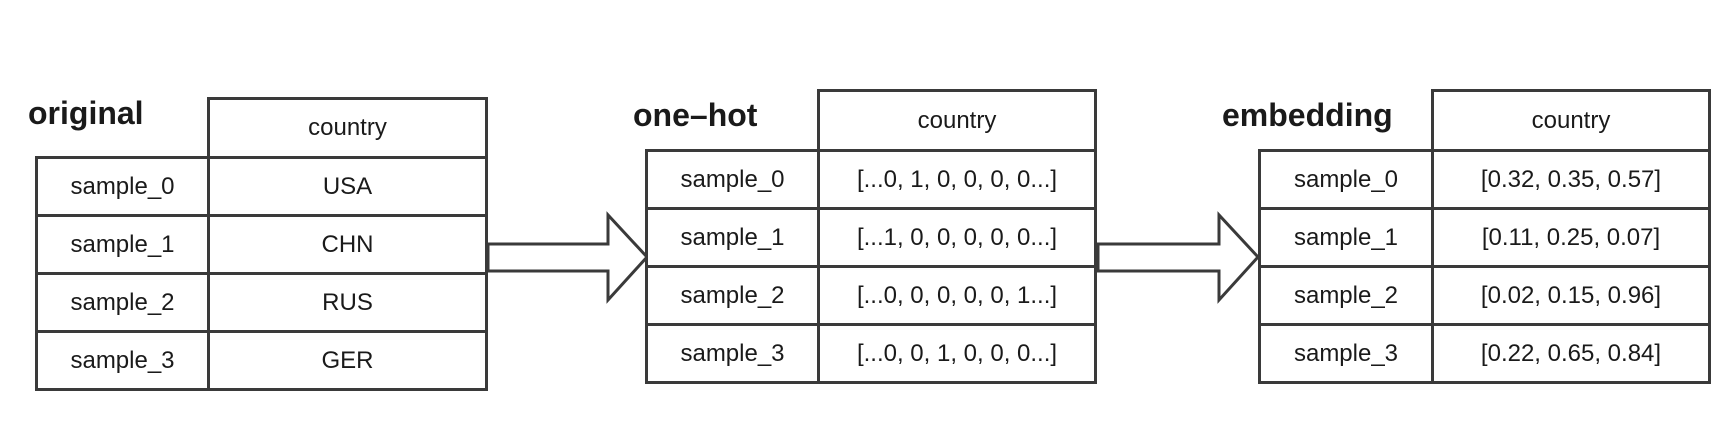 The height and width of the screenshot is (434, 1736). What do you see at coordinates (1571, 237) in the screenshot?
I see `row-value: [0.11, 0.25, 0.07]` at bounding box center [1571, 237].